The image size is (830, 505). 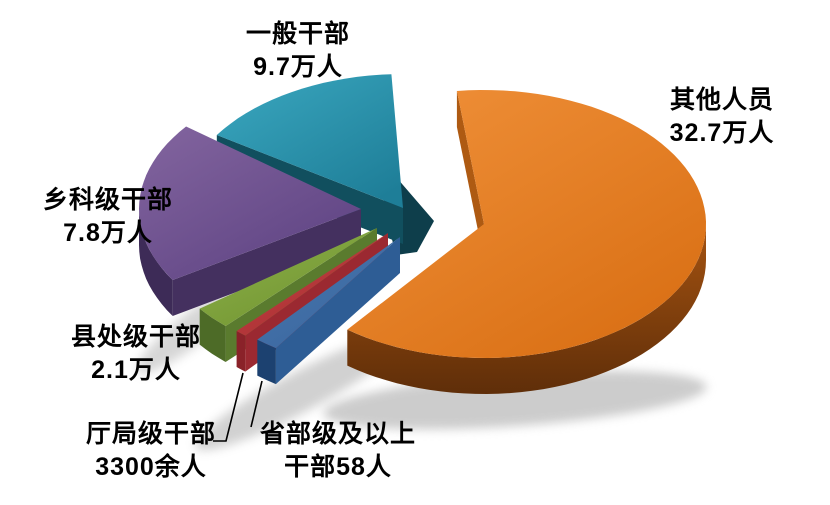 What do you see at coordinates (150, 434) in the screenshot?
I see `pie-label-4-line-0: 厅局级干部` at bounding box center [150, 434].